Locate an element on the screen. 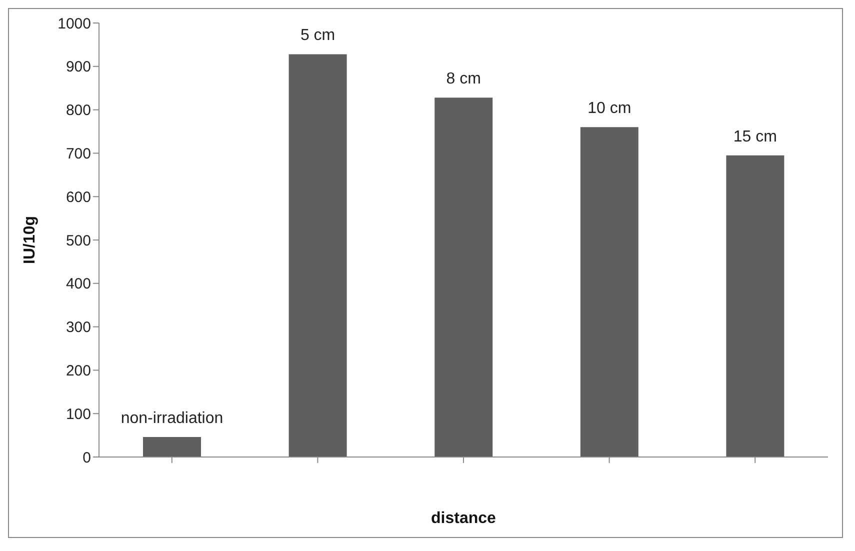 This screenshot has height=551, width=855. y-tick-label: 700 is located at coordinates (78, 154).